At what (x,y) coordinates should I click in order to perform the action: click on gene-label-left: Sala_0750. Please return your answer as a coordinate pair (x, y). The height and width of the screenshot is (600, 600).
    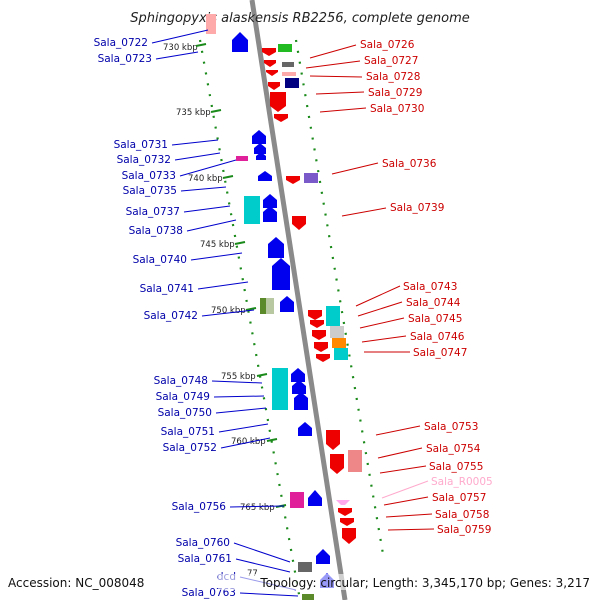
    Looking at the image, I should click on (185, 413).